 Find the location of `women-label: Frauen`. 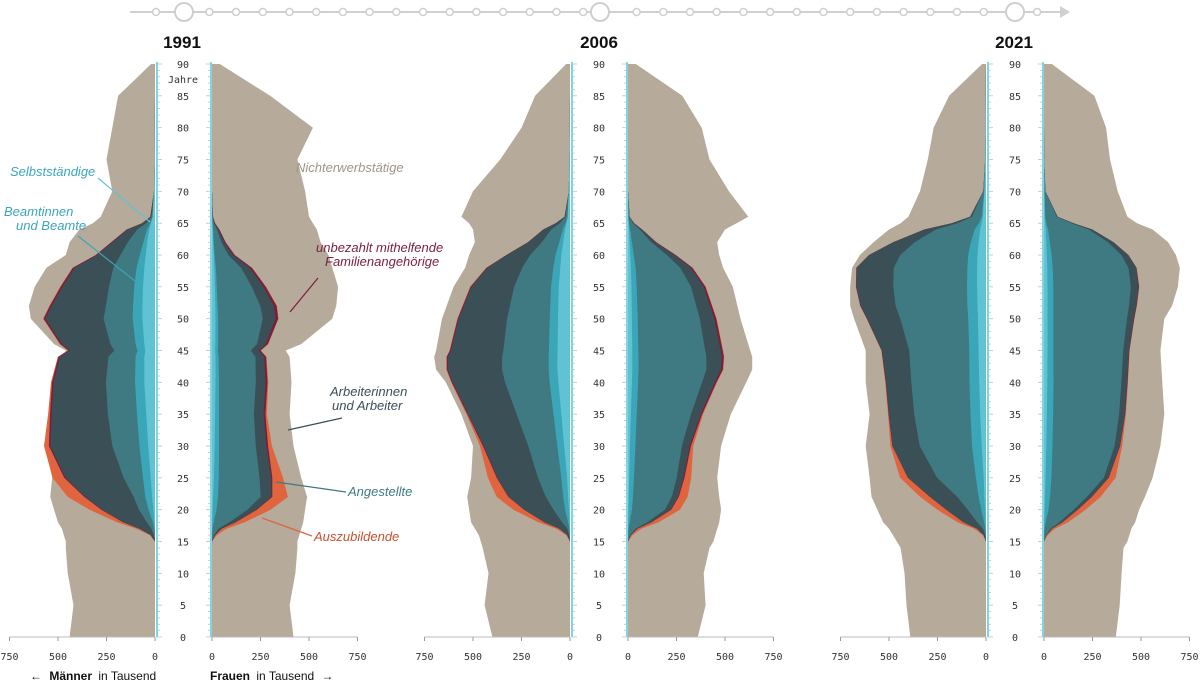

women-label: Frauen is located at coordinates (230, 676).